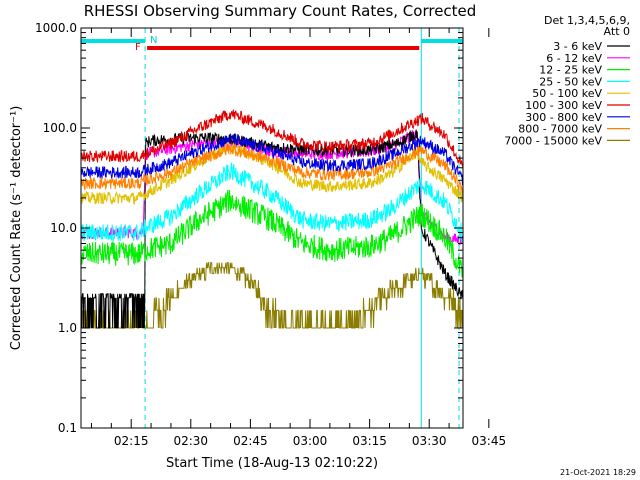  What do you see at coordinates (489, 441) in the screenshot?
I see `x-tick-label: 03:45` at bounding box center [489, 441].